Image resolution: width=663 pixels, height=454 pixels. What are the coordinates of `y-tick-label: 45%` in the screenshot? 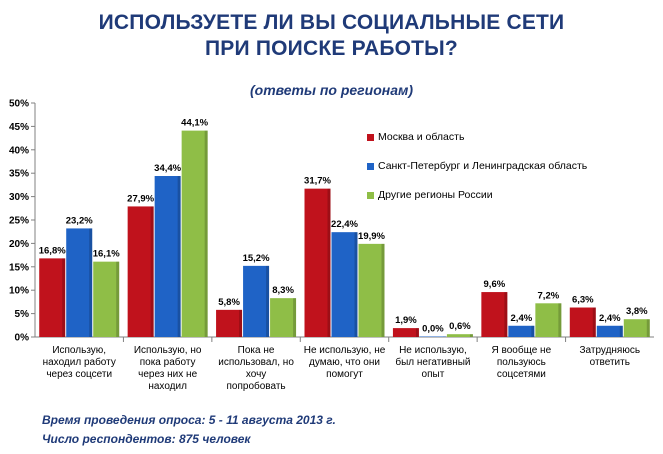 It's located at (19, 127).